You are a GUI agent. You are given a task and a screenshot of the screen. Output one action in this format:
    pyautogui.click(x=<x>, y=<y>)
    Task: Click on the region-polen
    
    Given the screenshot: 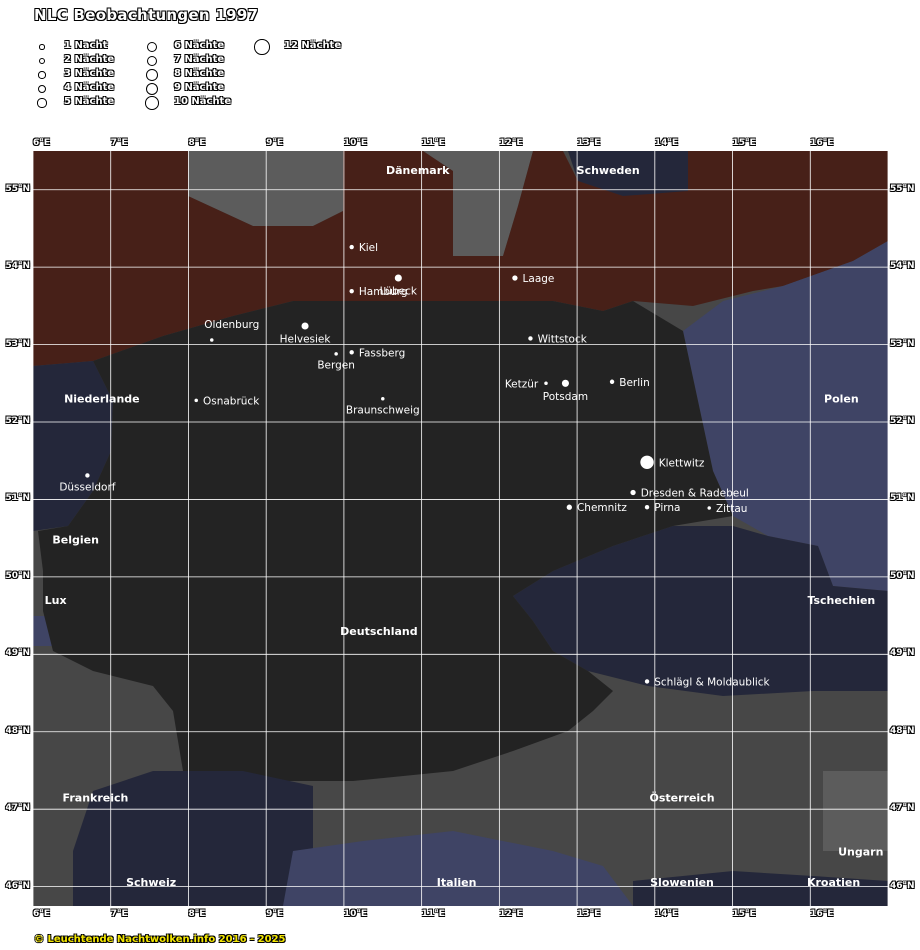 What is the action you would take?
    pyautogui.click(x=785, y=416)
    